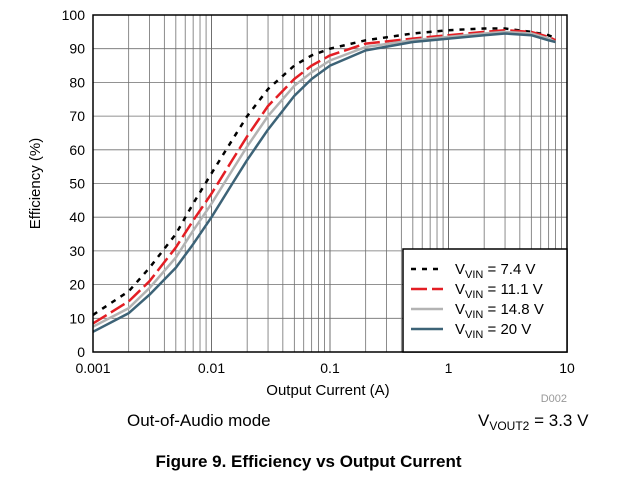 This screenshot has width=617, height=480. Describe the element at coordinates (74, 15) in the screenshot. I see `y-tick-label: 100` at that location.